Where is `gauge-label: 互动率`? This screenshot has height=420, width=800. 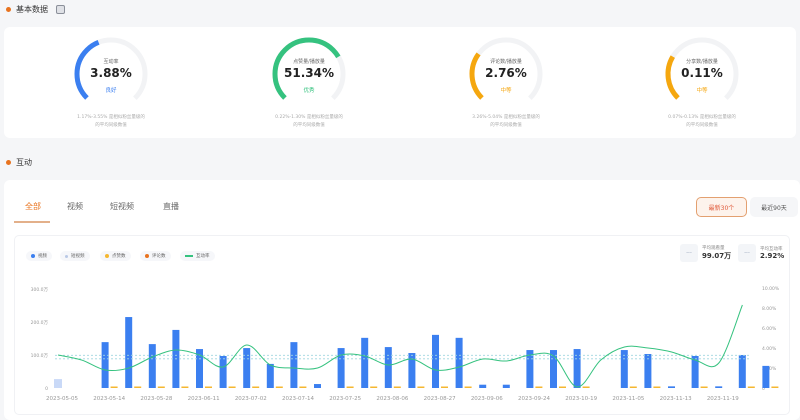
gauge-label: 互动率 is located at coordinates (111, 62).